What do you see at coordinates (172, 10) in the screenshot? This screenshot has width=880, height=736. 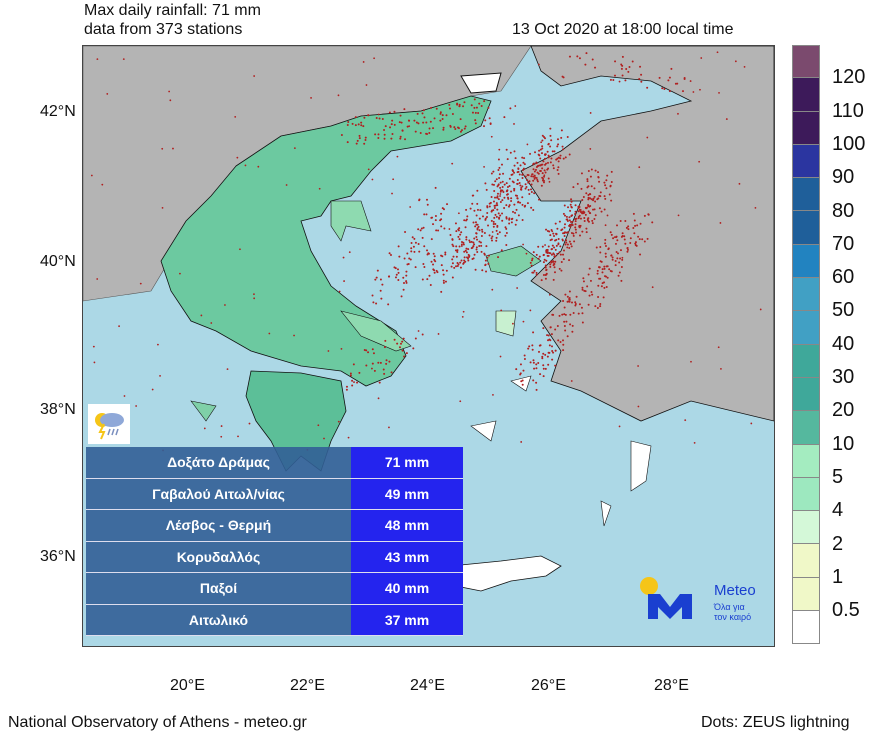 I see `max-rainfall-title: Max daily rainfall: 71 mm` at bounding box center [172, 10].